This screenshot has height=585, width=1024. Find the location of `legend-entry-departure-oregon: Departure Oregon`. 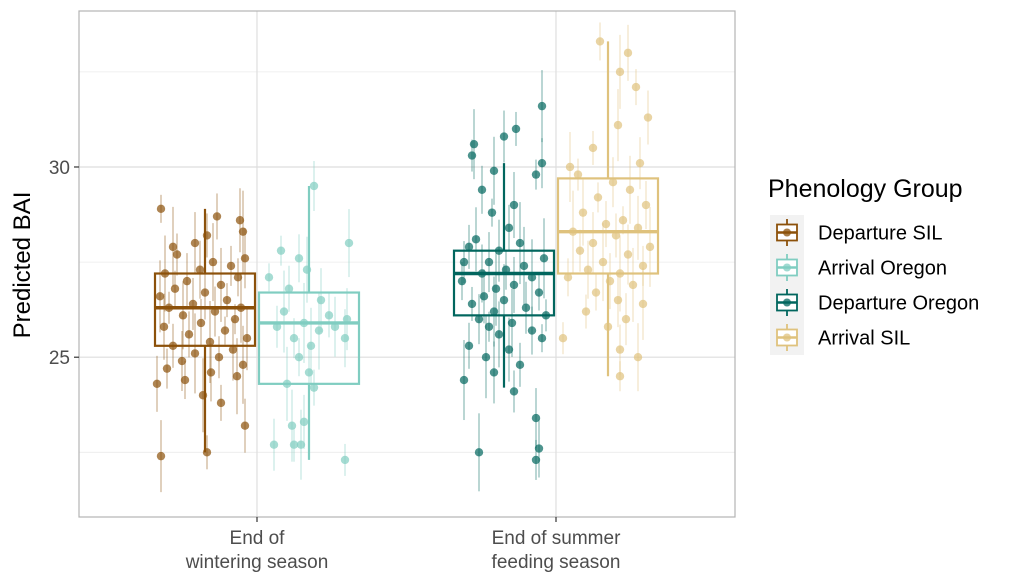

legend-entry-departure-oregon: Departure Oregon is located at coordinates (874, 302).